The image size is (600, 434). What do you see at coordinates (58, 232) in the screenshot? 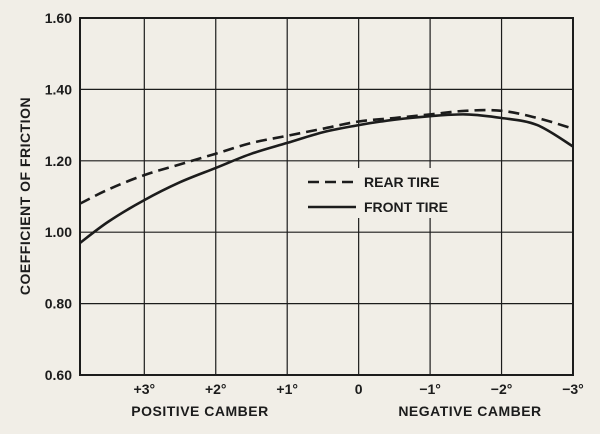
I see `y-tick-label: 1.00` at bounding box center [58, 232].